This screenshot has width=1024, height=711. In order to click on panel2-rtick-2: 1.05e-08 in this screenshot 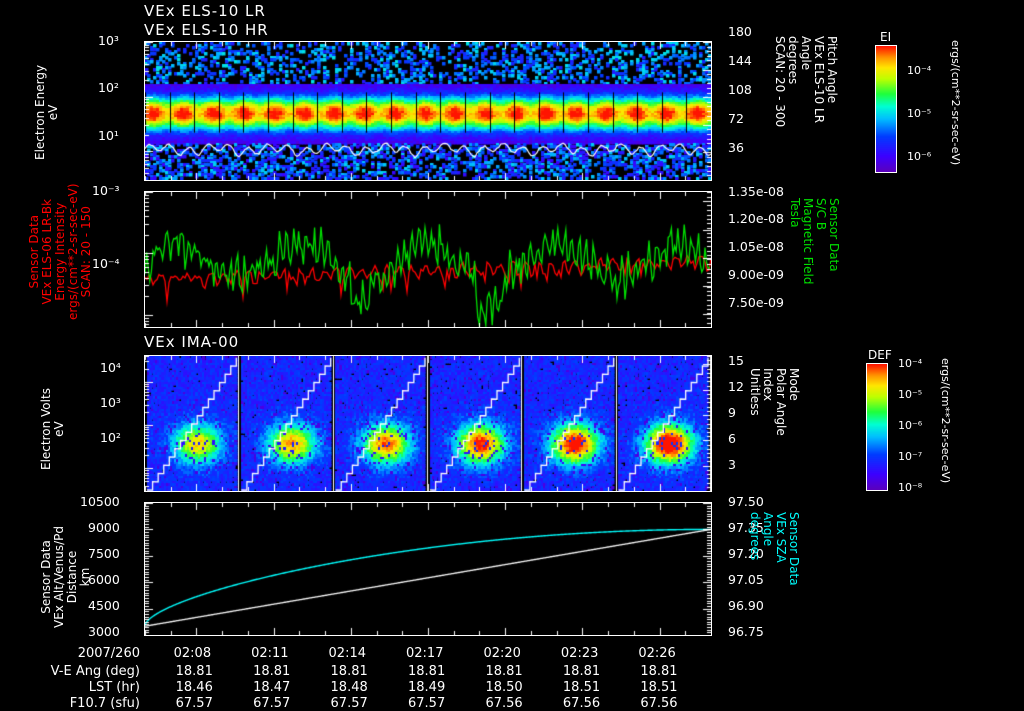, I will do `click(756, 246)`.